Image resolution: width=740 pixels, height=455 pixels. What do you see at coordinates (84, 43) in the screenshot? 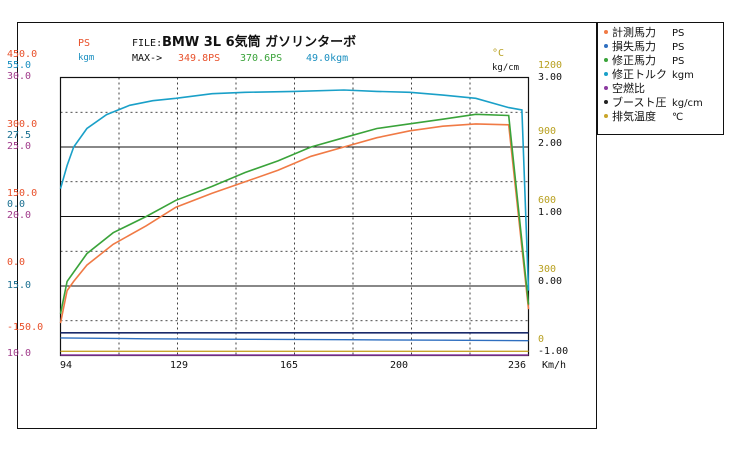
I see `ps-unit: PS` at bounding box center [84, 43].